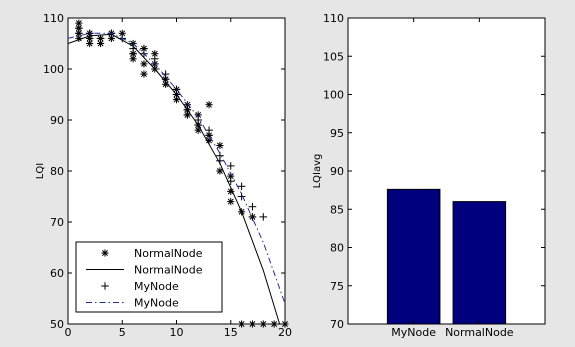  What do you see at coordinates (122, 332) in the screenshot?
I see `x-tick-label: 5` at bounding box center [122, 332].